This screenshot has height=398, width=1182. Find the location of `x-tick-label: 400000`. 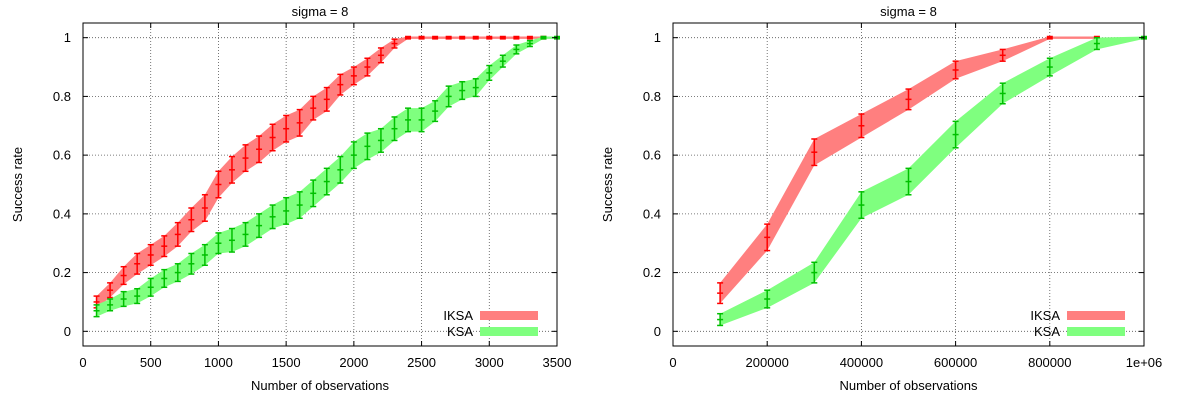

x-tick-label: 400000 is located at coordinates (861, 362).